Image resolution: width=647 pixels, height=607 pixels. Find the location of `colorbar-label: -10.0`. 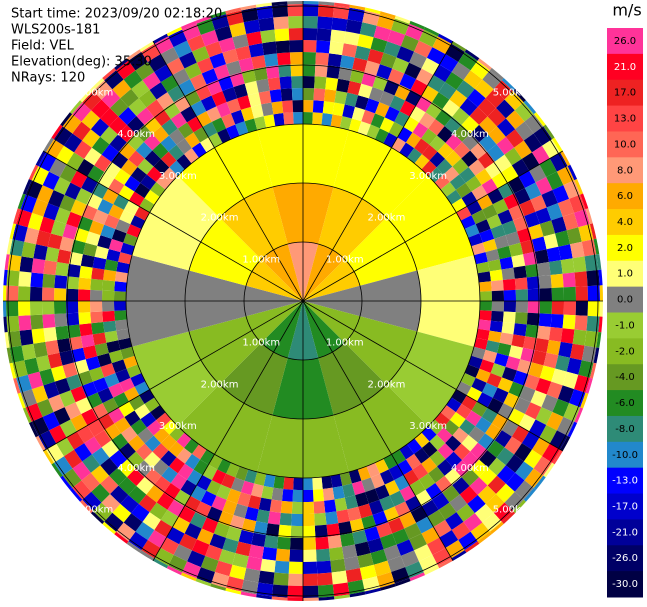

colorbar-label: -10.0 is located at coordinates (625, 455).